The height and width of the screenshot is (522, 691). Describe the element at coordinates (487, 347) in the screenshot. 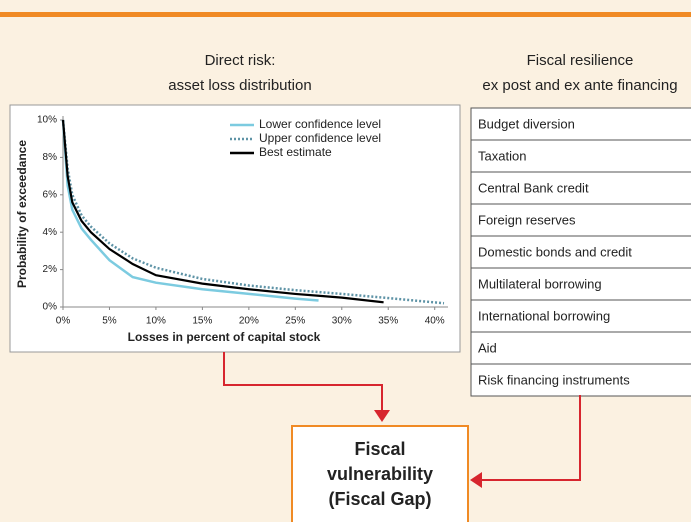

I see `table-cell: Aid` at that location.